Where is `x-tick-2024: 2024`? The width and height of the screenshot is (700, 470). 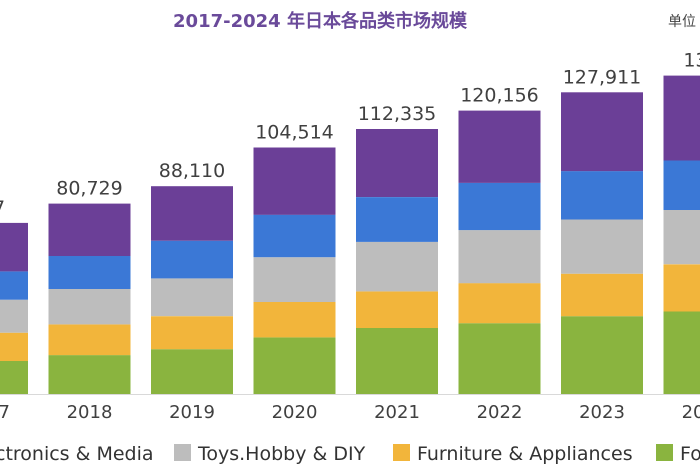
x-tick-2024: 2024 is located at coordinates (691, 412).